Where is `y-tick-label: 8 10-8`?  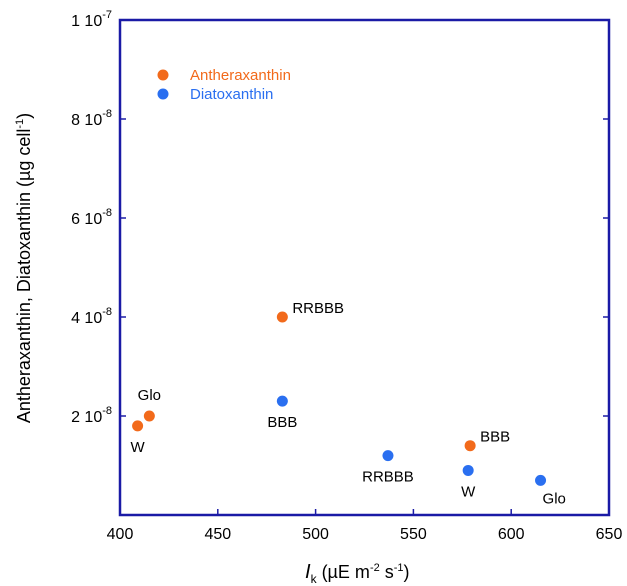
y-tick-label: 8 10-8 is located at coordinates (91, 118).